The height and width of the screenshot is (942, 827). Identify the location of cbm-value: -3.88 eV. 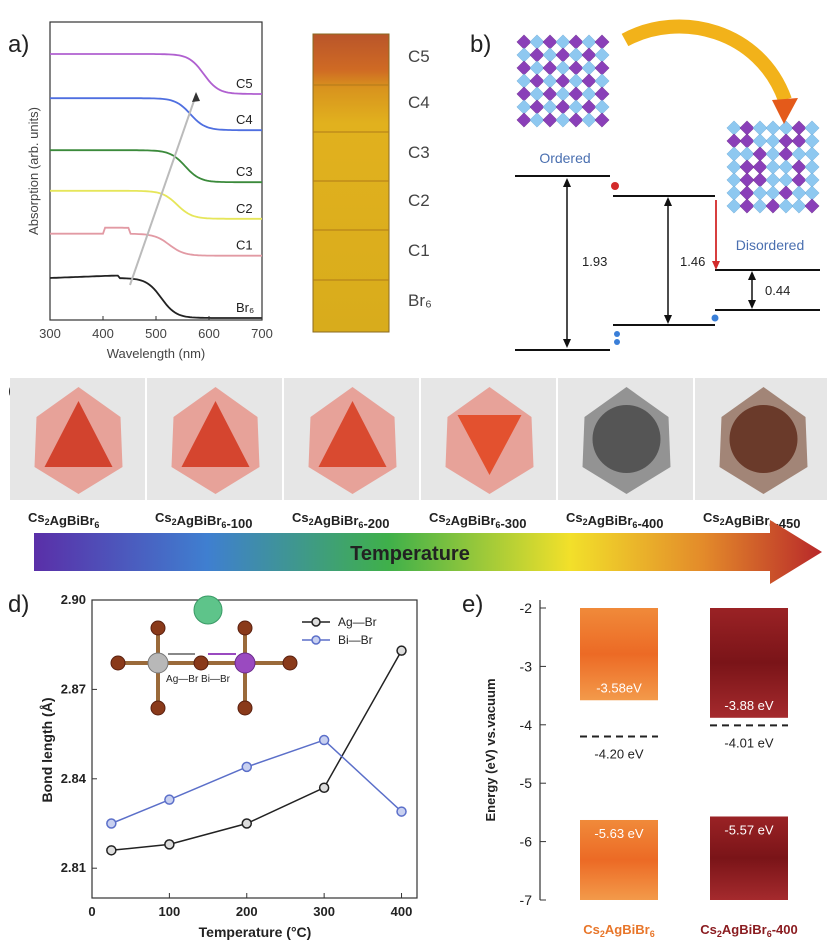
(748, 705).